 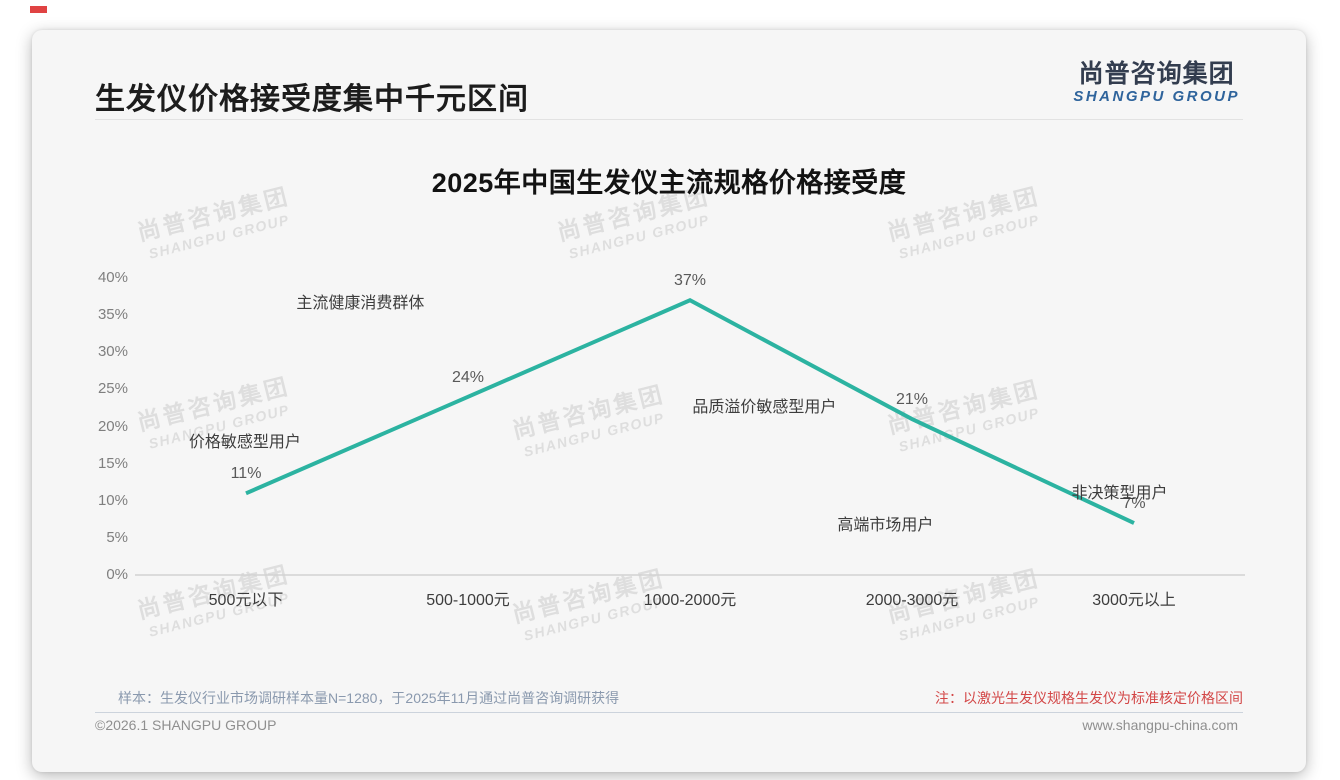 I want to click on footer-divider, so click(x=669, y=712).